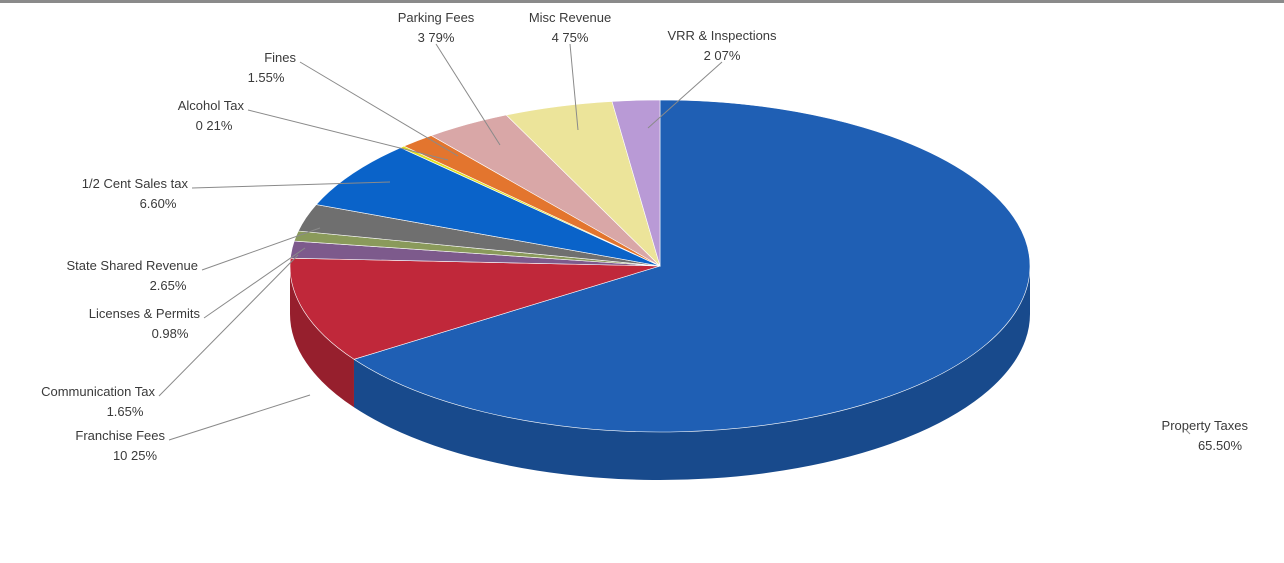 The height and width of the screenshot is (563, 1284). What do you see at coordinates (436, 37) in the screenshot?
I see `slice-value-8: 3 79%` at bounding box center [436, 37].